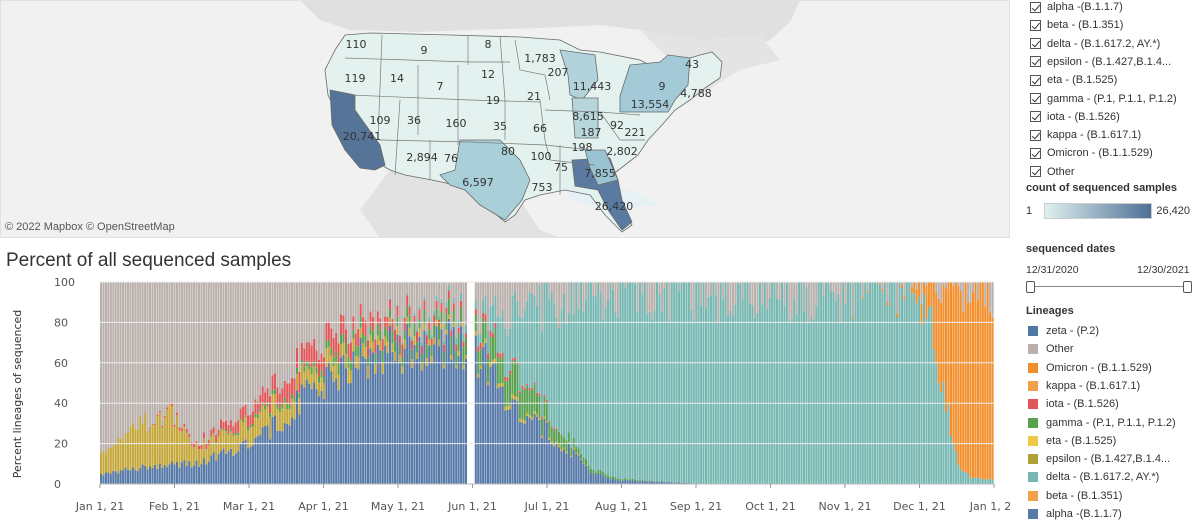 Image resolution: width=1200 pixels, height=525 pixels. What do you see at coordinates (1076, 8) in the screenshot?
I see `lineage-filter-item: alpha -(B.1.1.7)` at bounding box center [1076, 8].